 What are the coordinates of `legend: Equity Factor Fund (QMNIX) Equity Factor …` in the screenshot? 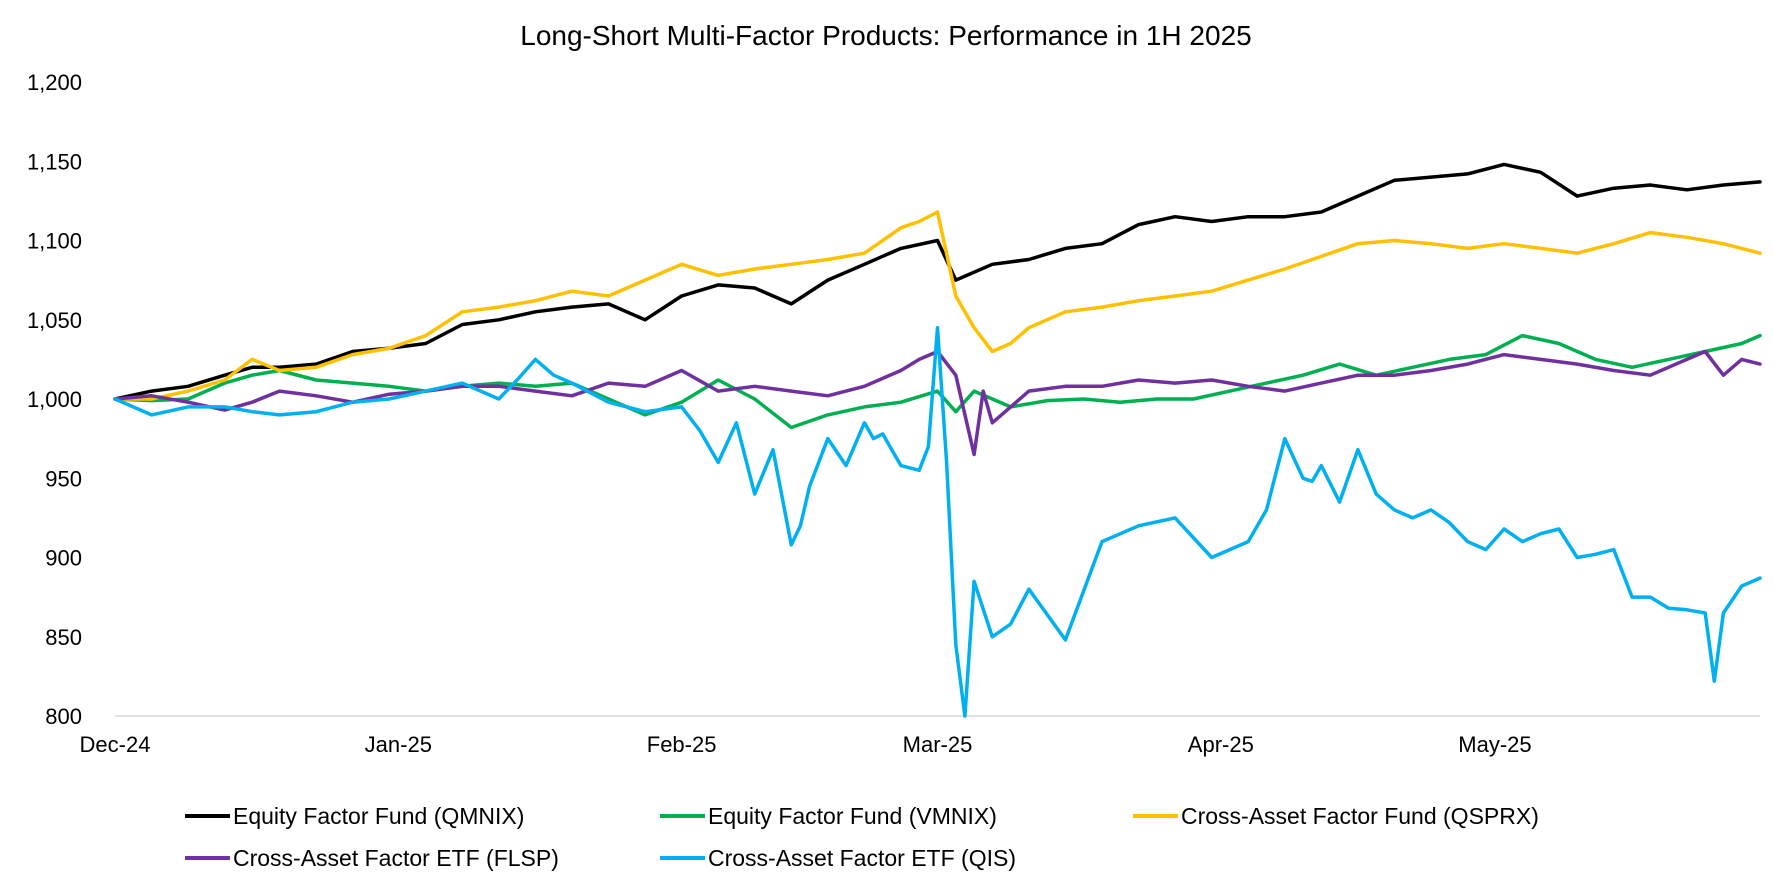 It's located at (862, 837).